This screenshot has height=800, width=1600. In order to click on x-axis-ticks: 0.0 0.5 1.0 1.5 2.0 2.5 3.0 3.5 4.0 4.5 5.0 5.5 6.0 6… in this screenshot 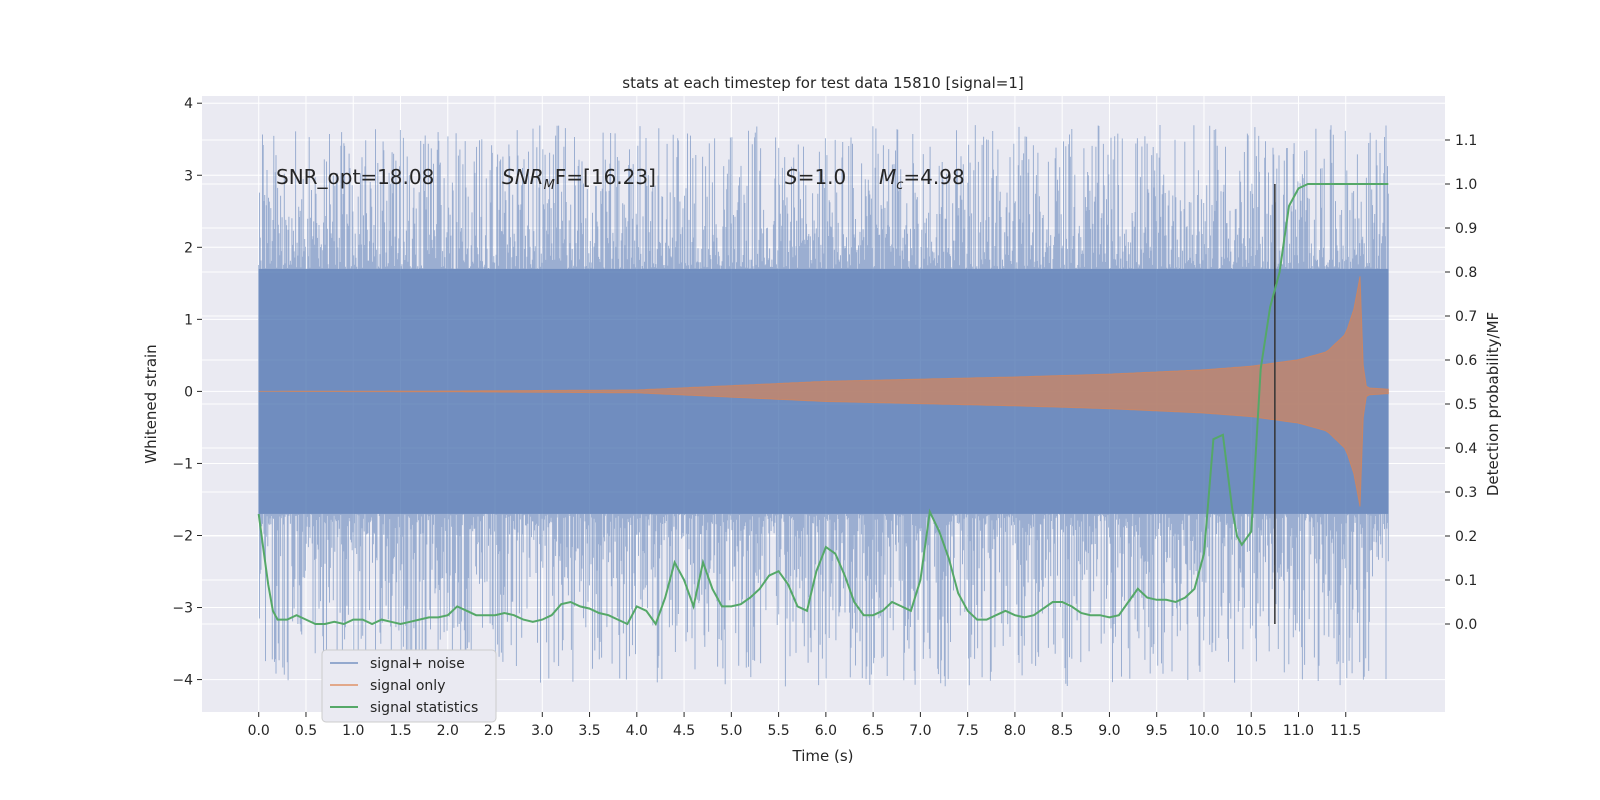, I will do `click(804, 725)`.